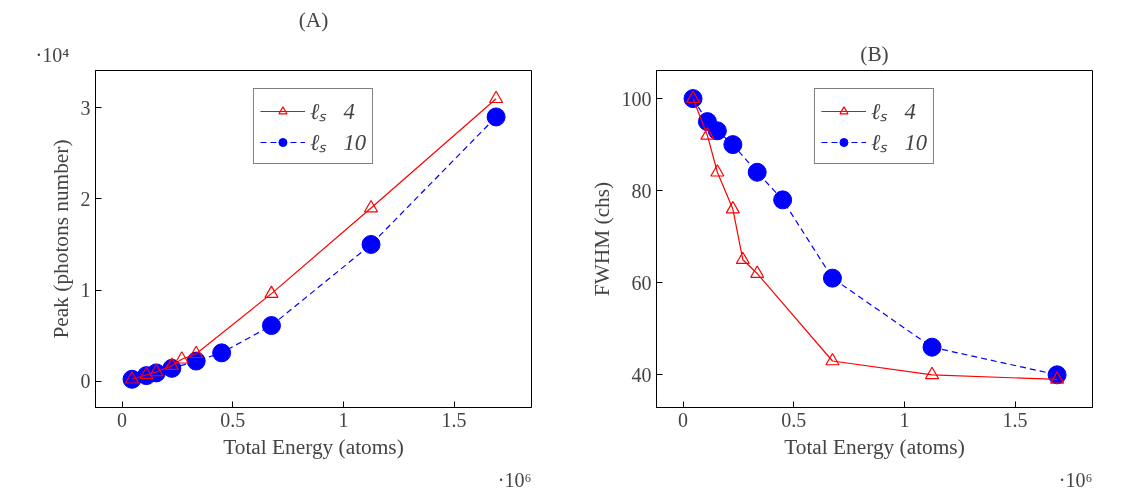 The height and width of the screenshot is (495, 1122). What do you see at coordinates (85, 107) in the screenshot?
I see `y-tick-label: 3` at bounding box center [85, 107].